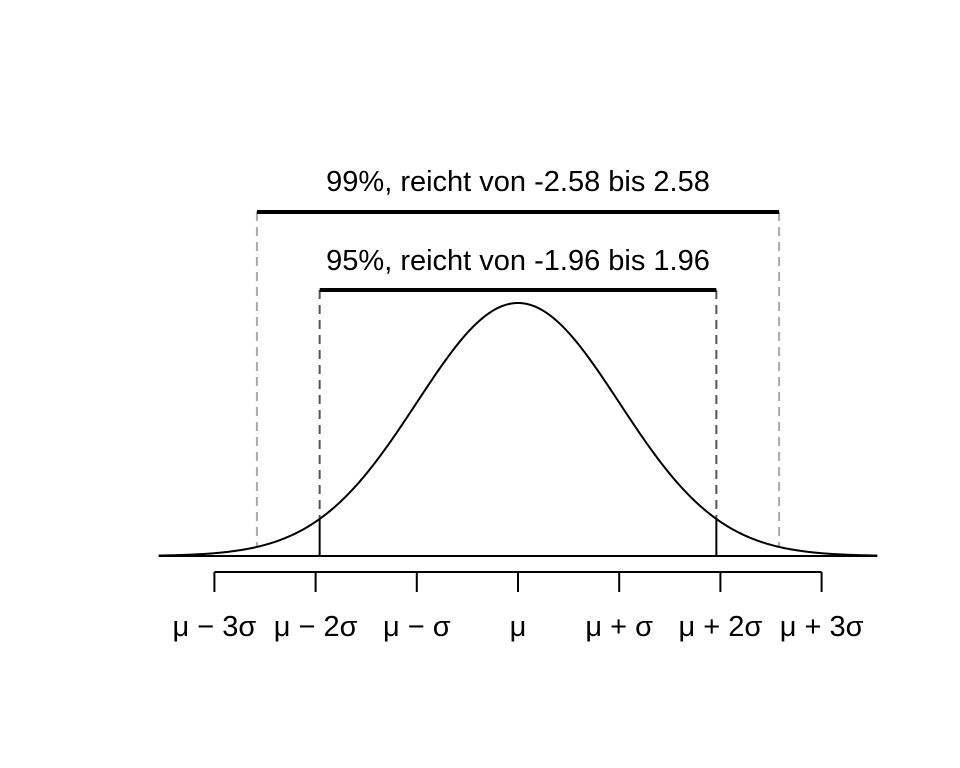  Describe the element at coordinates (518, 261) in the screenshot. I see `interval-0.95-label: 95%, reicht von -1.96 bis 1.96` at that location.